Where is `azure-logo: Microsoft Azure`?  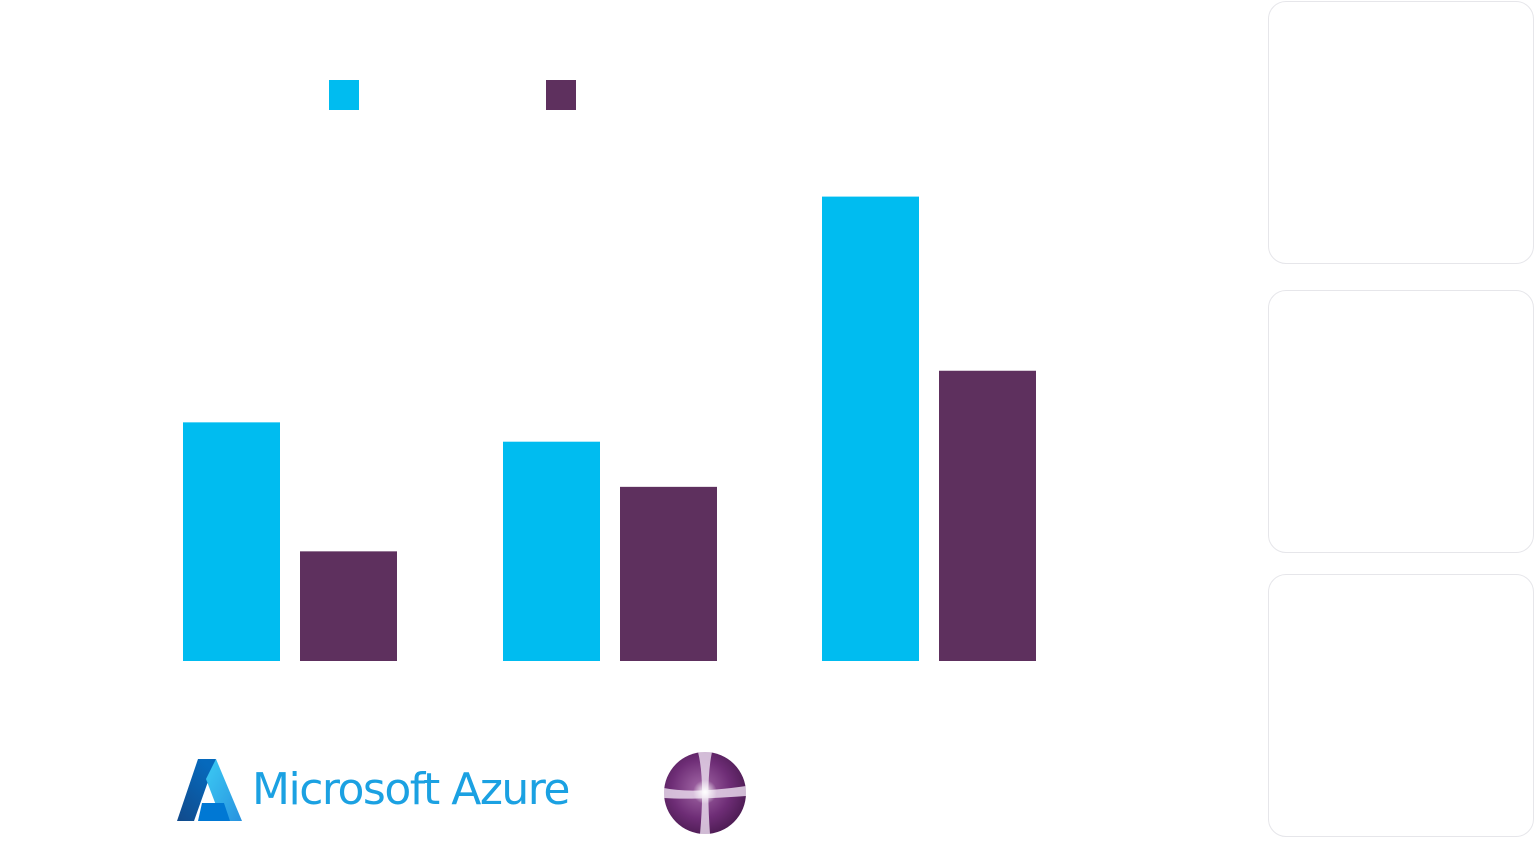
azure-logo: Microsoft Azure is located at coordinates (373, 790).